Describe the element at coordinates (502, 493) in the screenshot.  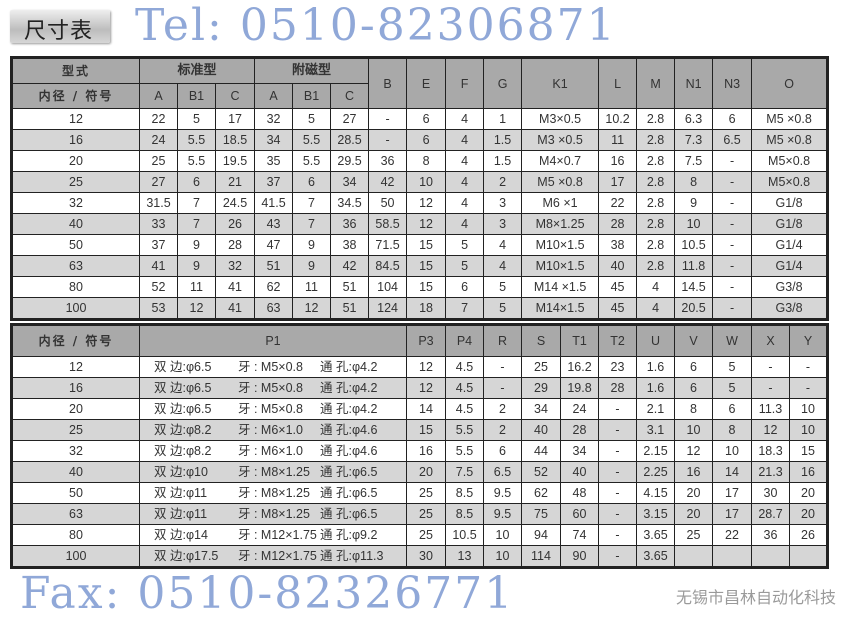
I see `value-cell: 9.5` at that location.